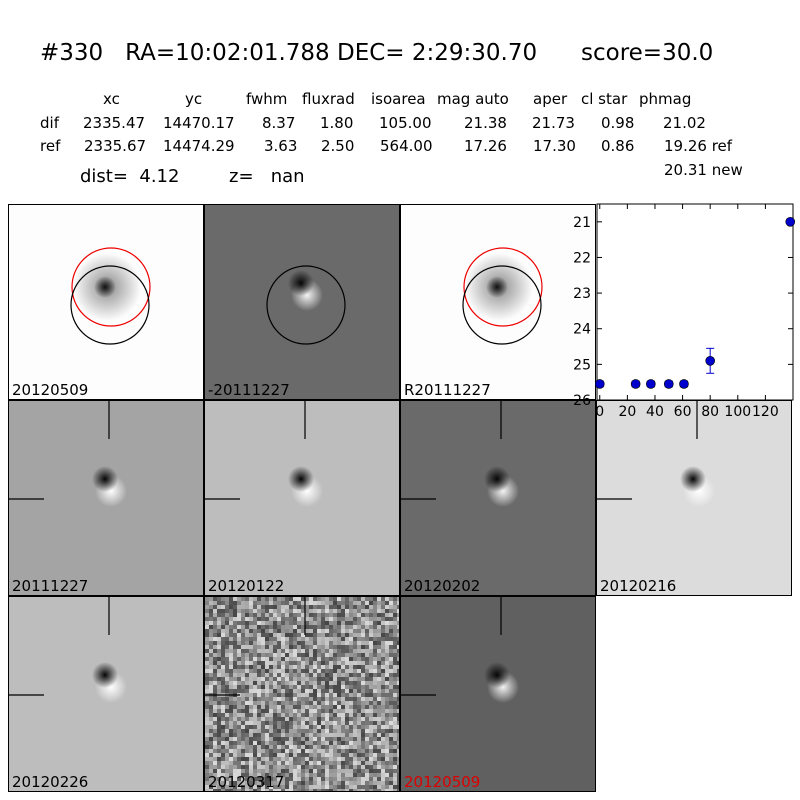  What do you see at coordinates (737, 412) in the screenshot?
I see `x-tick-label: 100` at bounding box center [737, 412].